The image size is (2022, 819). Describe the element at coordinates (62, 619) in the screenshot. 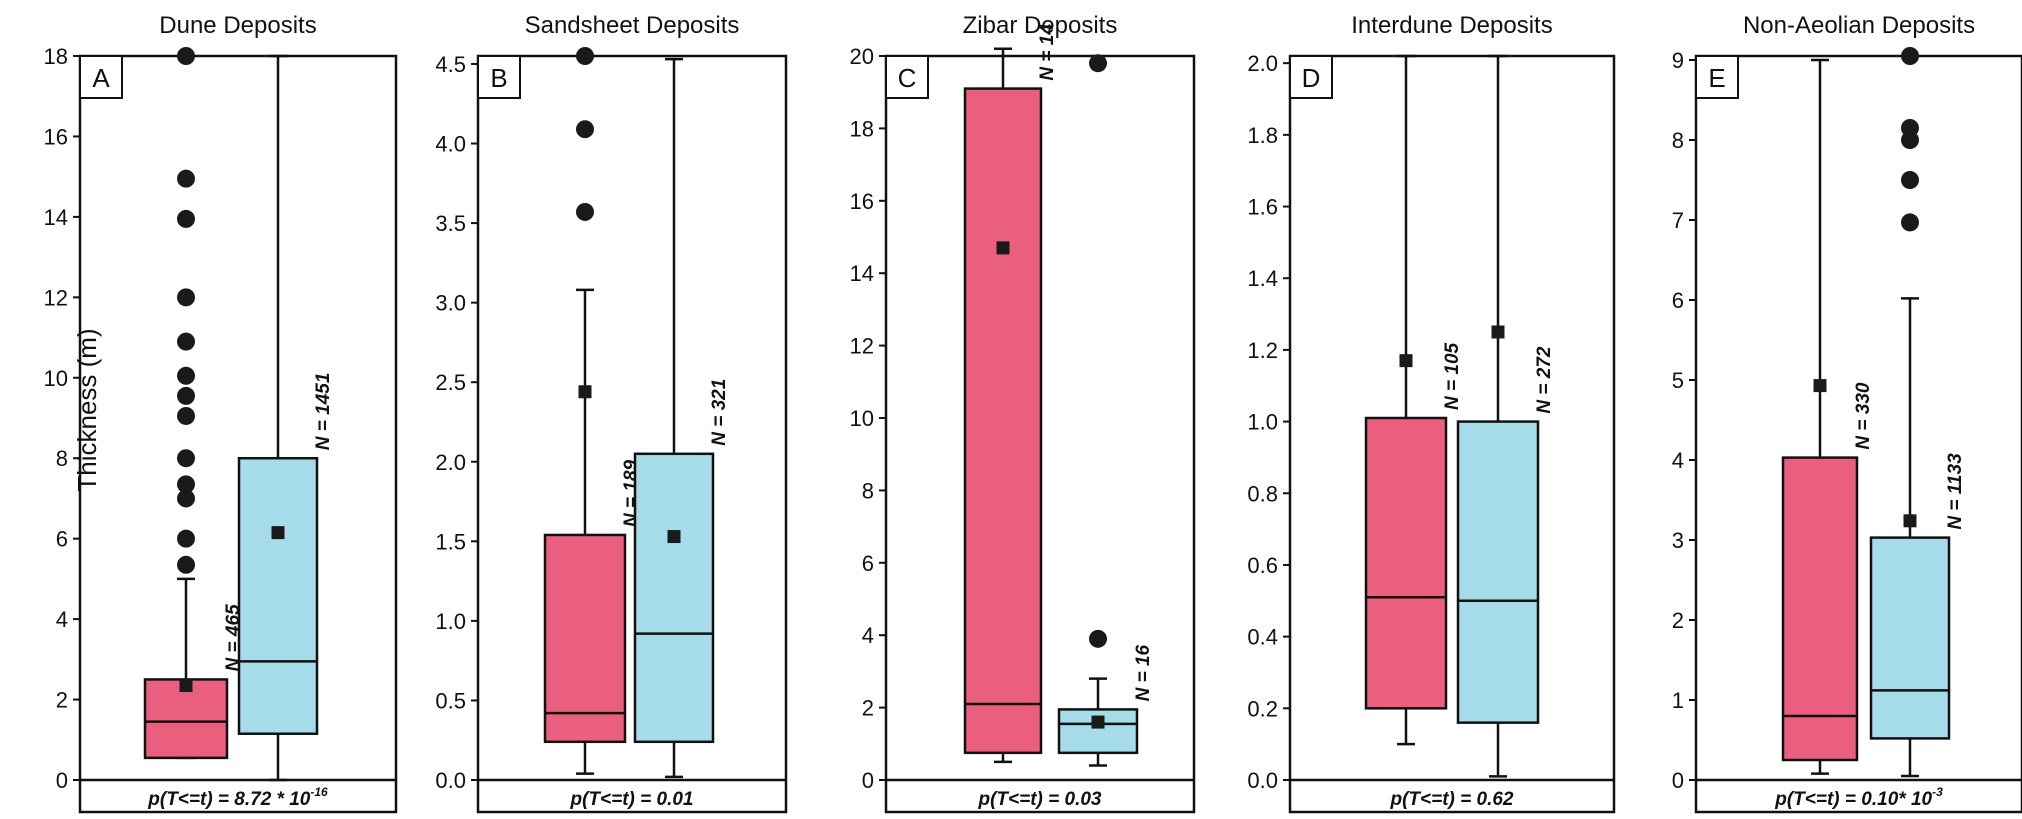

I see `y-tick-label: 4` at that location.